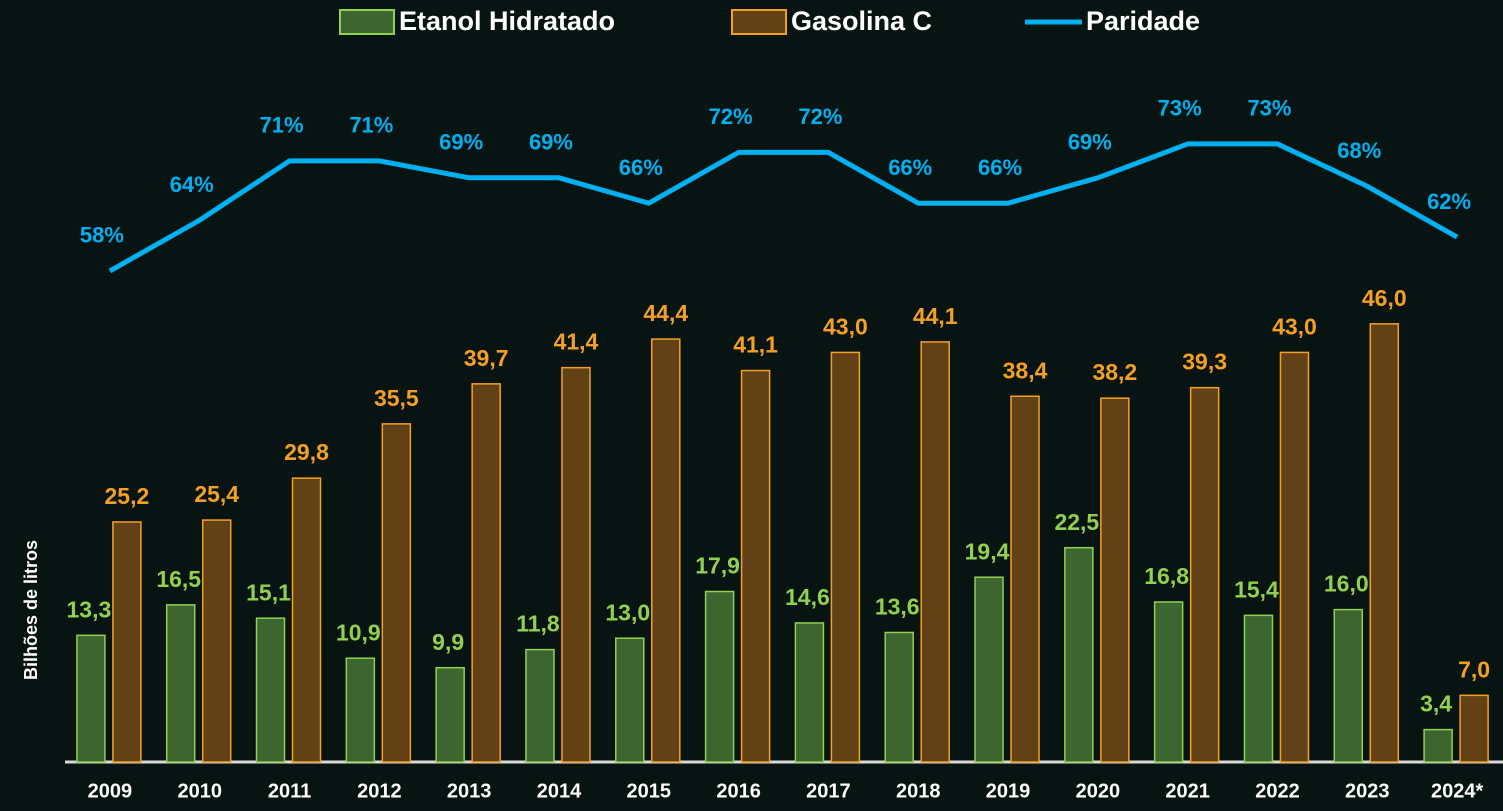  What do you see at coordinates (987, 551) in the screenshot?
I see `data-label: 19,4` at bounding box center [987, 551].